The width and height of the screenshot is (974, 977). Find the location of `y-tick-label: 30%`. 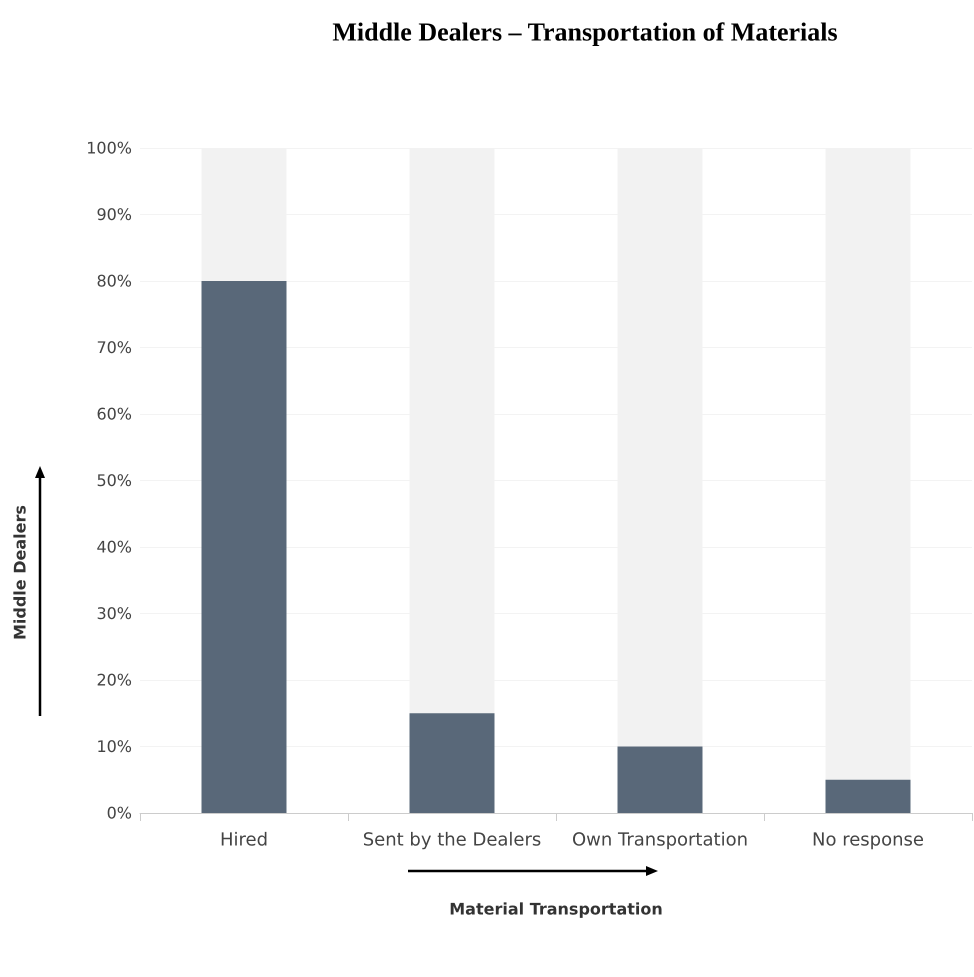

y-tick-label: 30% is located at coordinates (114, 613).